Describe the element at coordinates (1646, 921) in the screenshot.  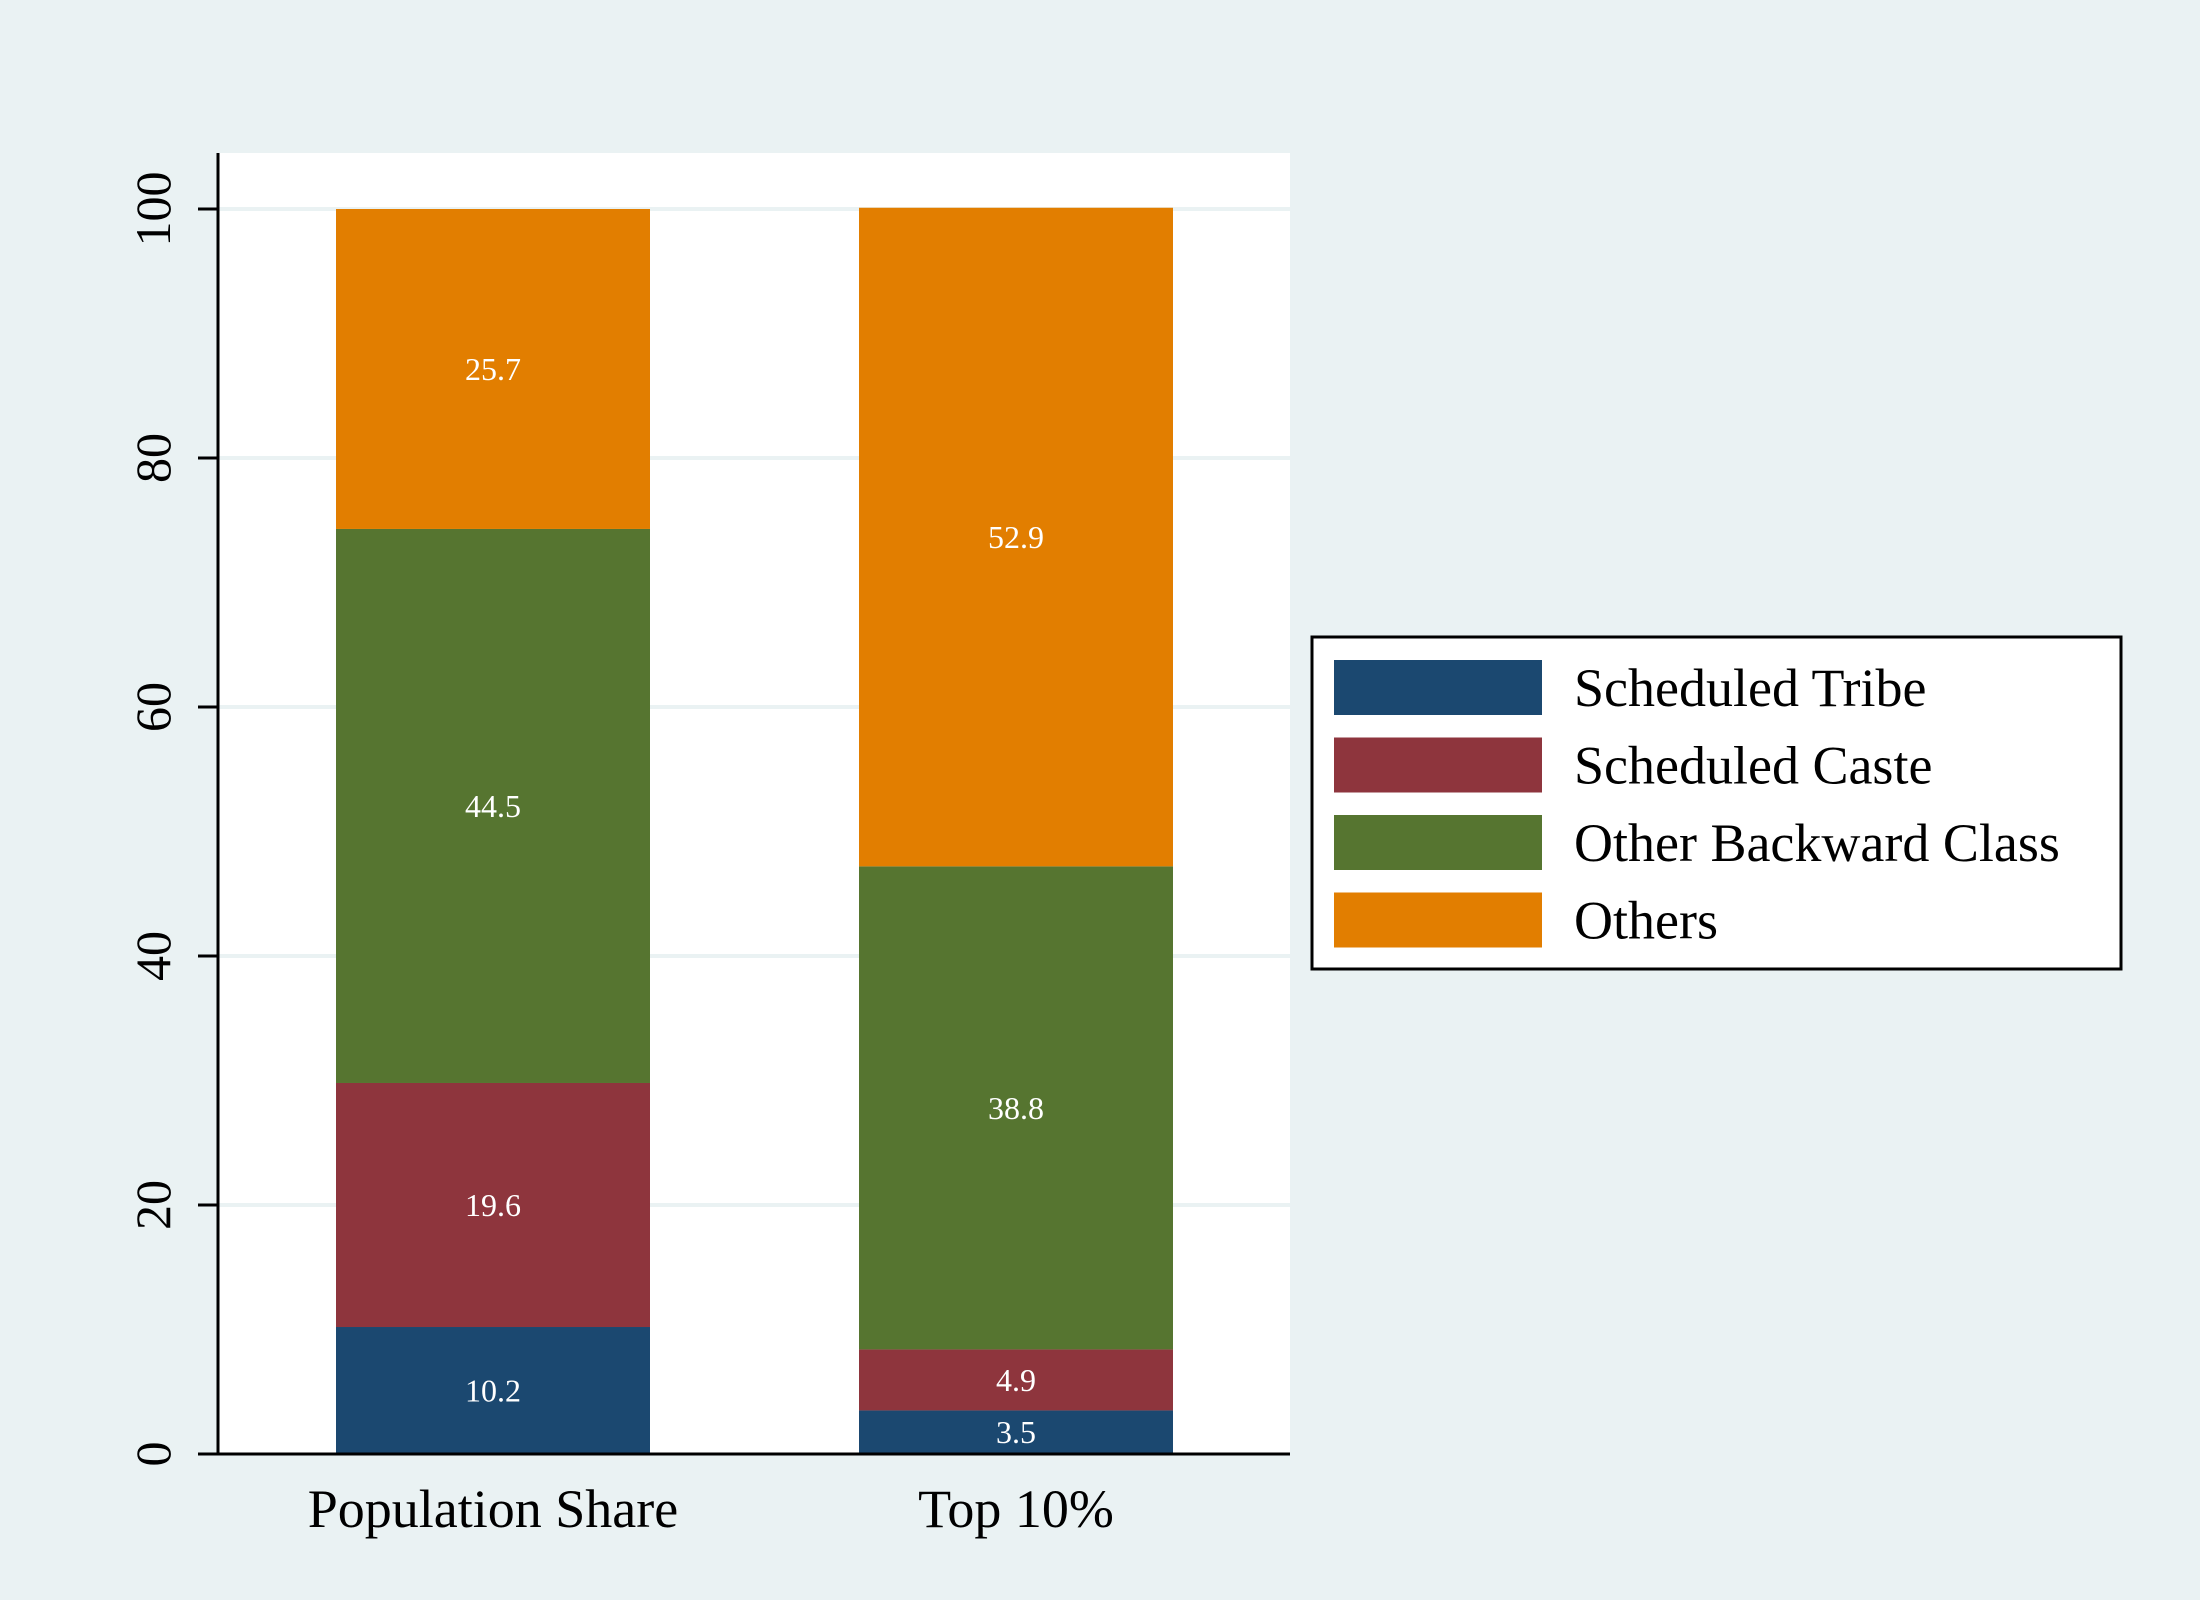
I see `legend-label: Others` at that location.